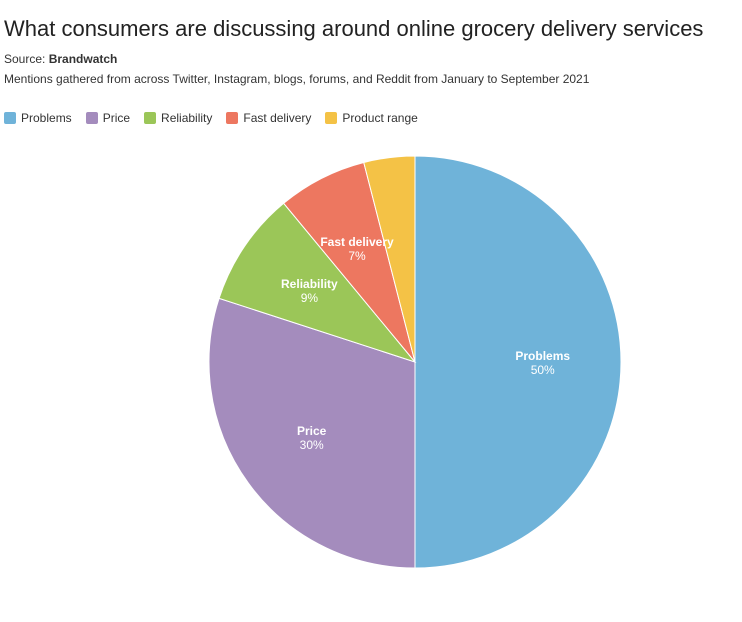 Image resolution: width=742 pixels, height=622 pixels. Describe the element at coordinates (232, 118) in the screenshot. I see `legend-swatch-fast-delivery` at that location.